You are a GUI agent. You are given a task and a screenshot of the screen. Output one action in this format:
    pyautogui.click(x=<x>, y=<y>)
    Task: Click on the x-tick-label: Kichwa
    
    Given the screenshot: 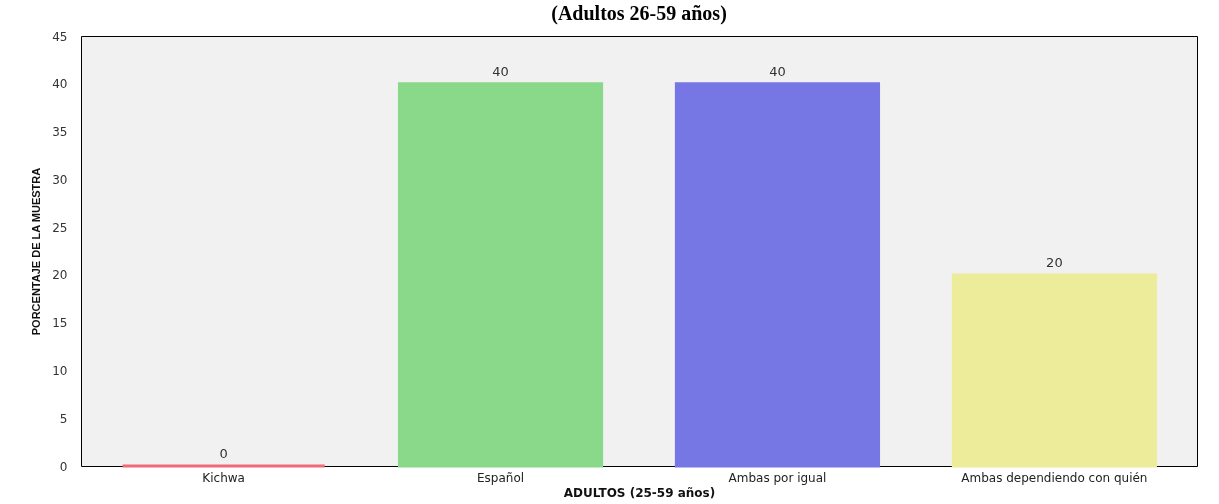 What is the action you would take?
    pyautogui.click(x=223, y=477)
    